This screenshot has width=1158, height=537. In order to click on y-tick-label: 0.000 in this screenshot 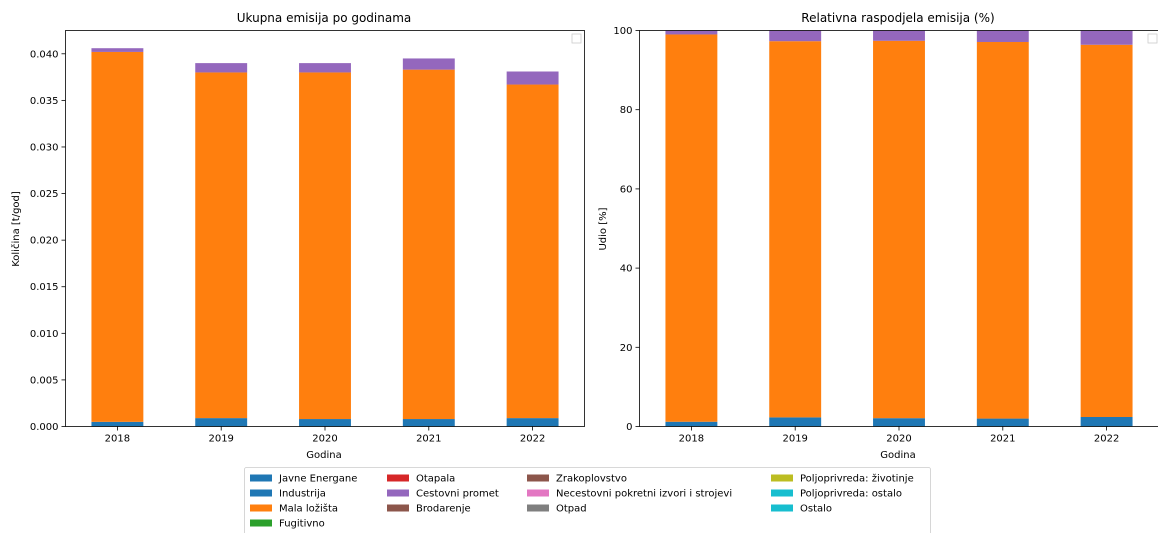, I will do `click(44, 427)`.